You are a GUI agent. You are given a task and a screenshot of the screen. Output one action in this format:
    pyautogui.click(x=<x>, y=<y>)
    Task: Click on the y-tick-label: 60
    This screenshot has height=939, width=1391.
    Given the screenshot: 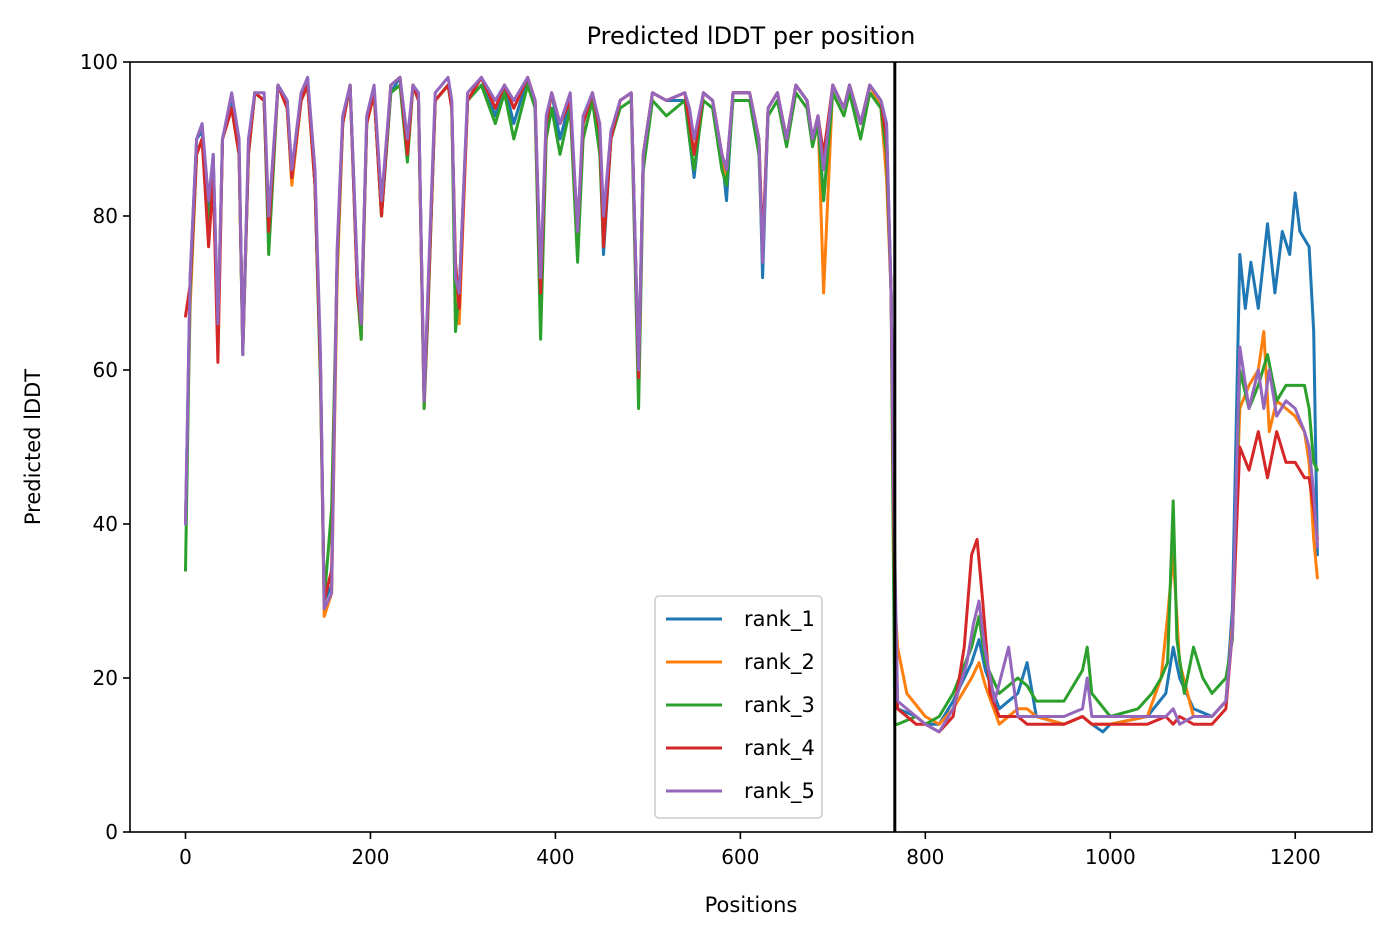 What is the action you would take?
    pyautogui.click(x=105, y=370)
    